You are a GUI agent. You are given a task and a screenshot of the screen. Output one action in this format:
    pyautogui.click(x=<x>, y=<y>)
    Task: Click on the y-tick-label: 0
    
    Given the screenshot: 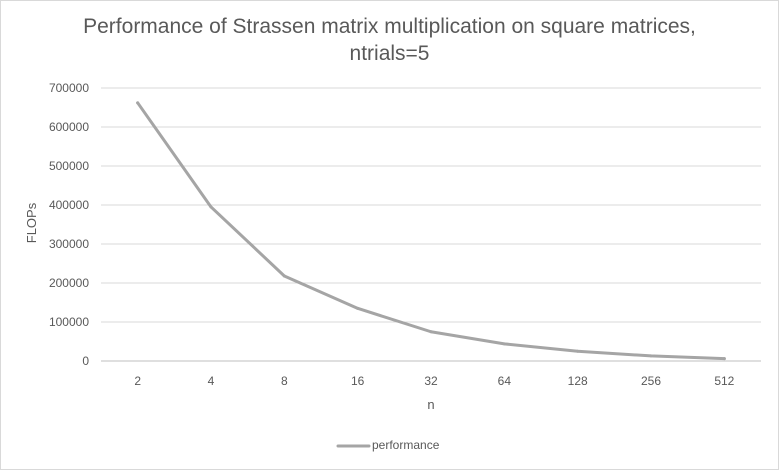 What is the action you would take?
    pyautogui.click(x=85, y=361)
    